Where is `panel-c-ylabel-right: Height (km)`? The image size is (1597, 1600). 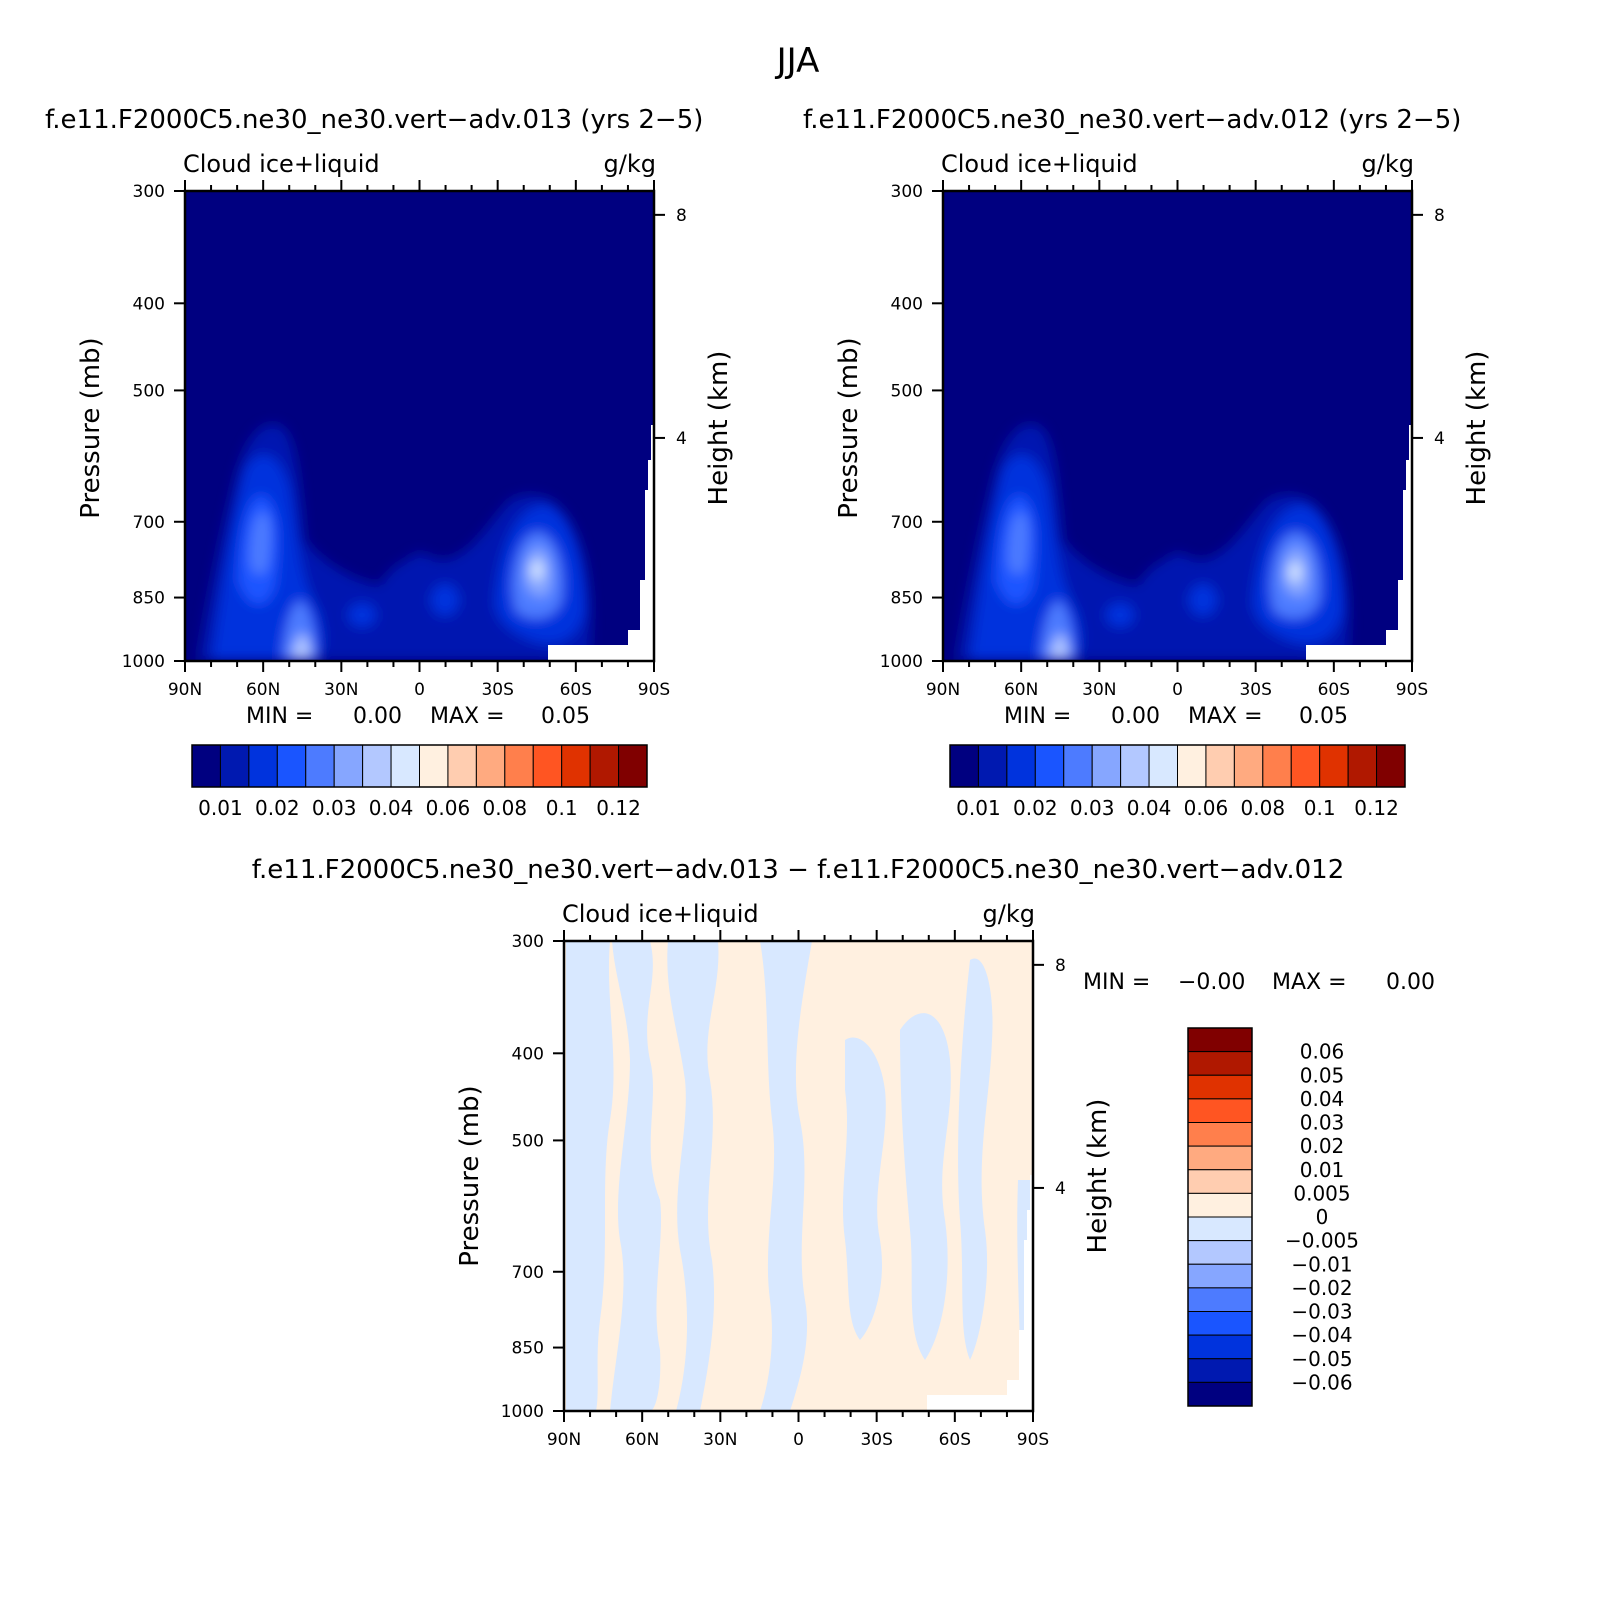
panel-c-ylabel-right: Height (km) is located at coordinates (1098, 1176).